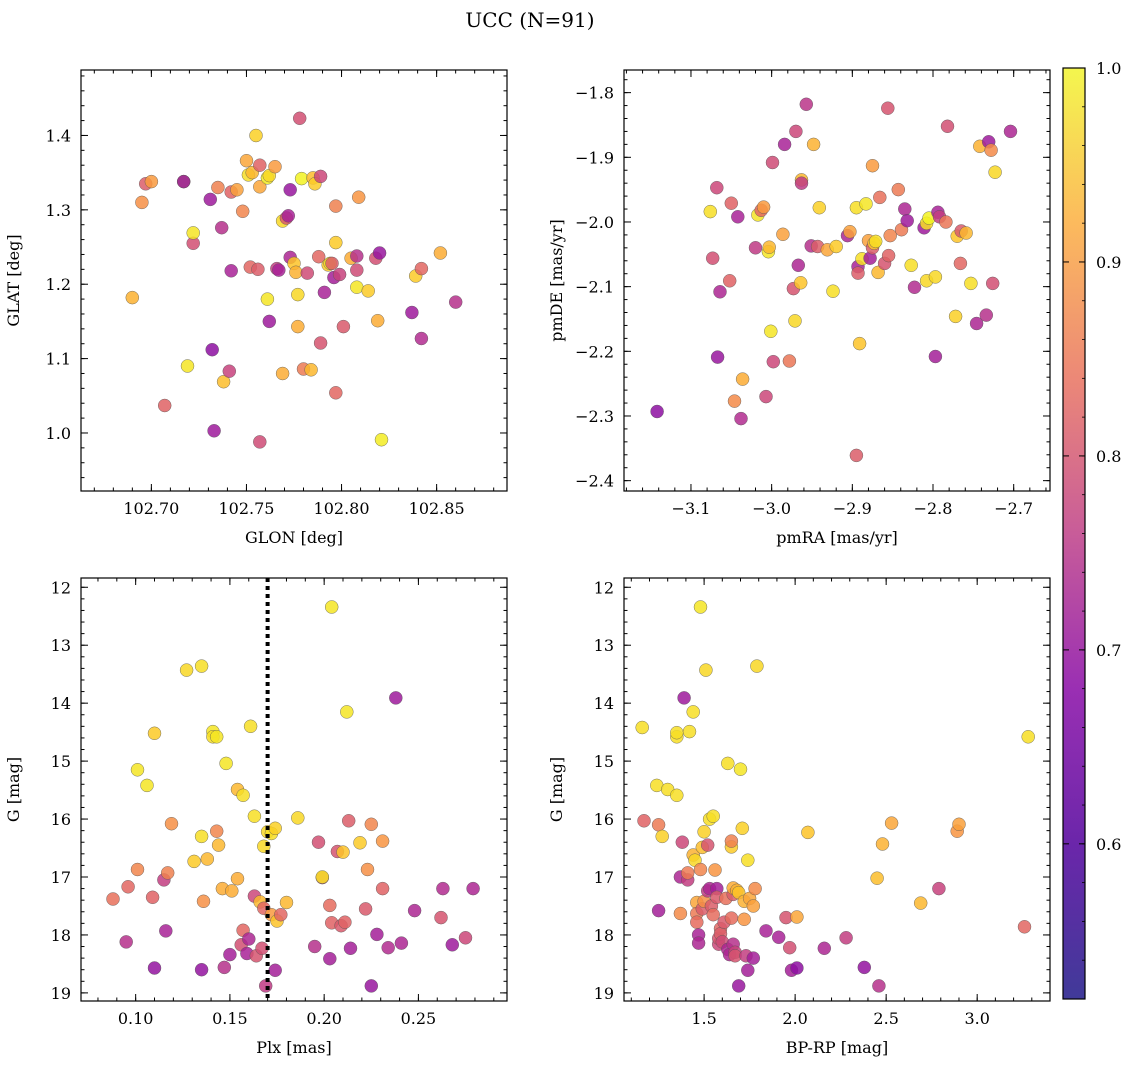 Image resolution: width=1136 pixels, height=1068 pixels. What do you see at coordinates (594, 481) in the screenshot?
I see `y-tick-label: −2.4` at bounding box center [594, 481].